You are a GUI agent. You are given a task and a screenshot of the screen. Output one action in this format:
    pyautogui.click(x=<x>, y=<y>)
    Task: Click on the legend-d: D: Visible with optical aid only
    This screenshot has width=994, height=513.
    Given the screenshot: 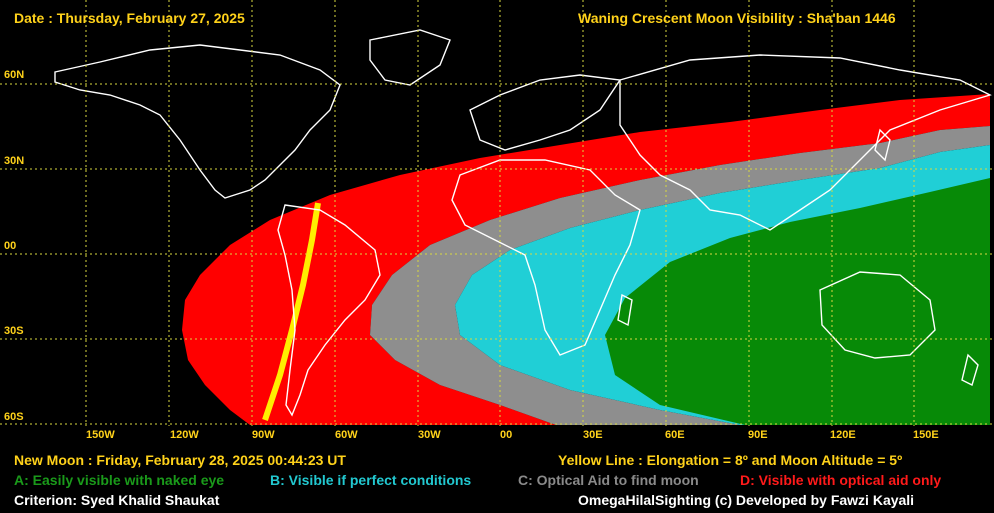 What is the action you would take?
    pyautogui.click(x=841, y=480)
    